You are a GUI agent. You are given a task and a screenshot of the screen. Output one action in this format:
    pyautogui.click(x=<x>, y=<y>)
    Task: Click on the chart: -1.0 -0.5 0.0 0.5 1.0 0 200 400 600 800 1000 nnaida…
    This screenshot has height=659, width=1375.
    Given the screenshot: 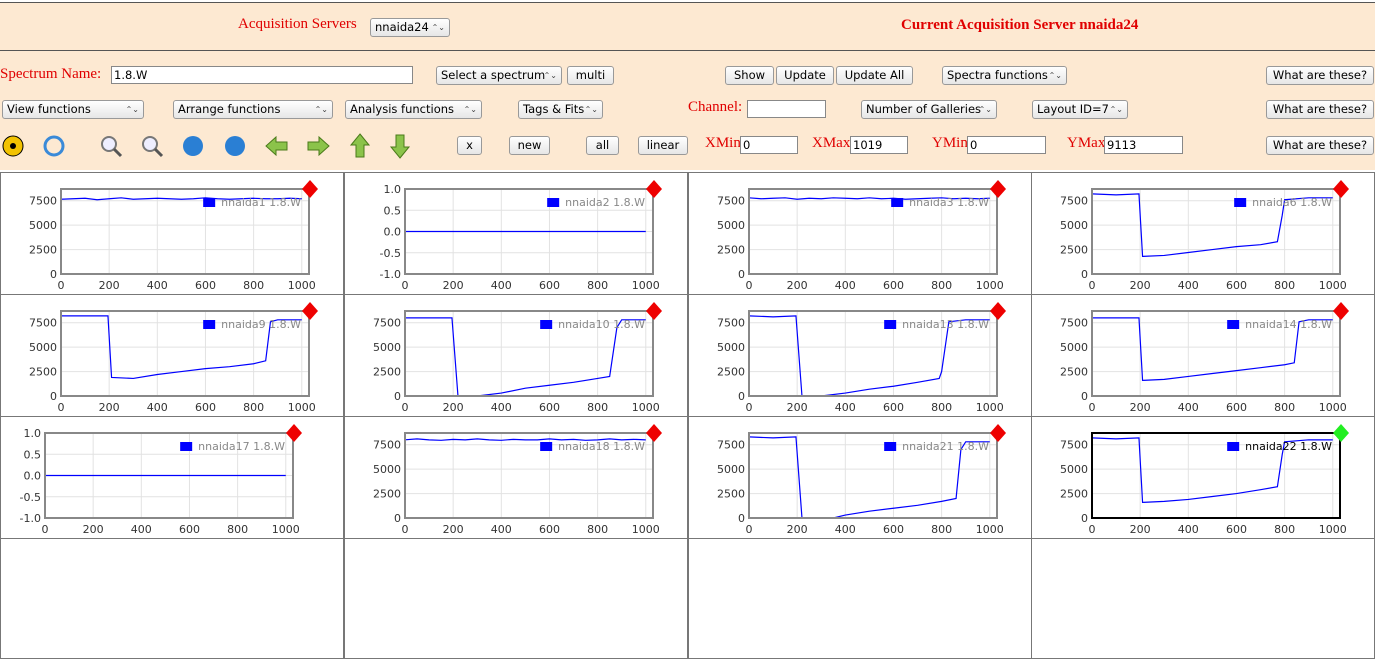 What is the action you would take?
    pyautogui.click(x=161, y=480)
    